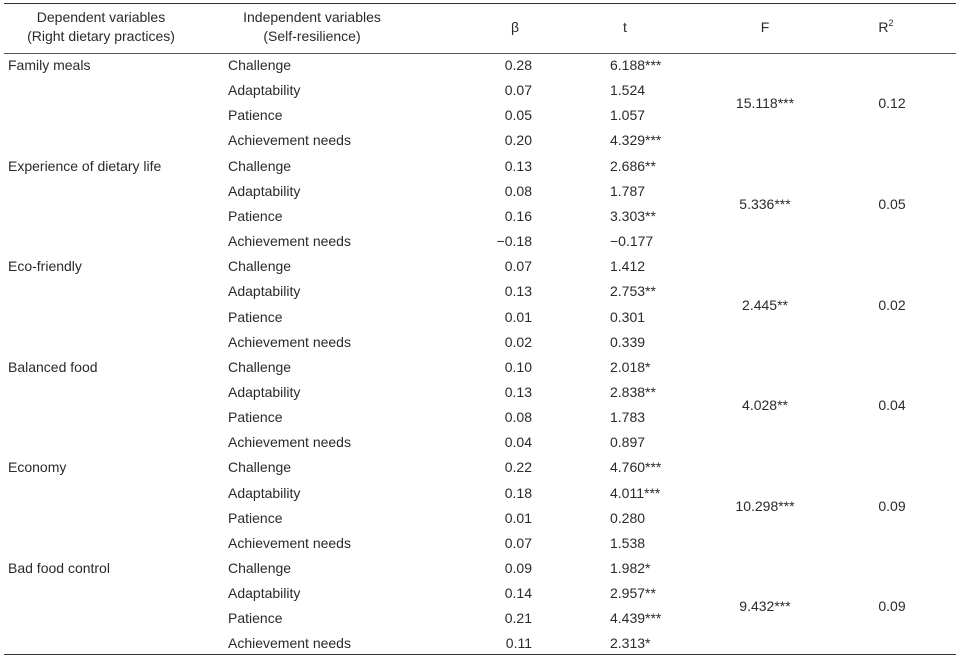 The image size is (960, 658). Describe the element at coordinates (633, 593) in the screenshot. I see `t-value-cell: 2.957**` at that location.